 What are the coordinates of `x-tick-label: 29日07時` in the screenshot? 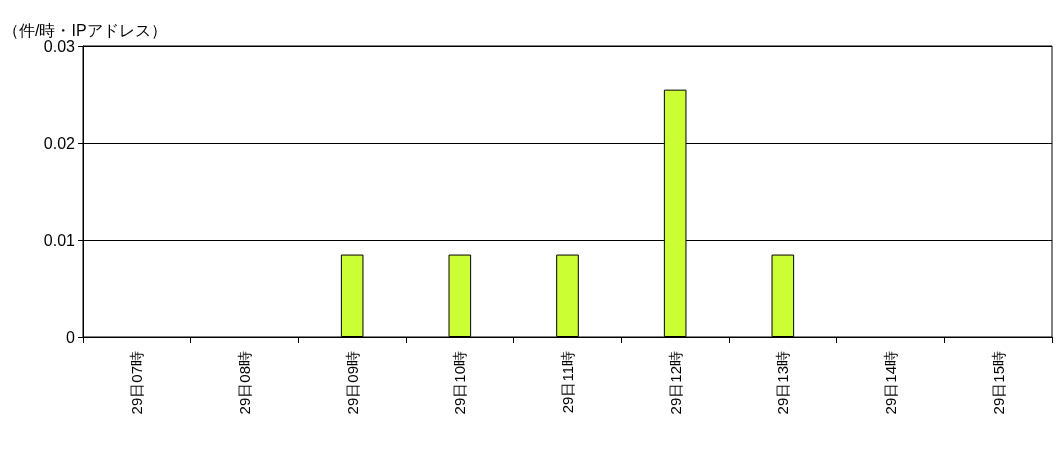 It's located at (137, 383).